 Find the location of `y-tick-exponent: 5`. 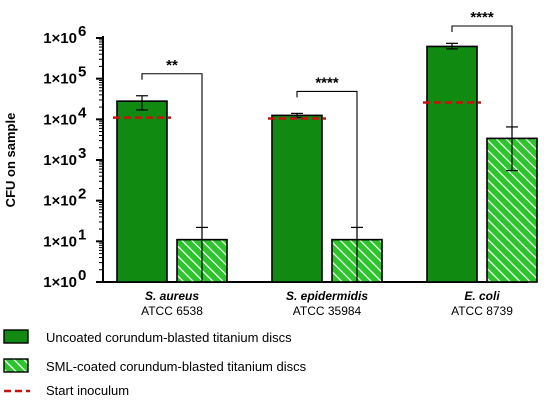

y-tick-exponent: 5 is located at coordinates (82, 72).